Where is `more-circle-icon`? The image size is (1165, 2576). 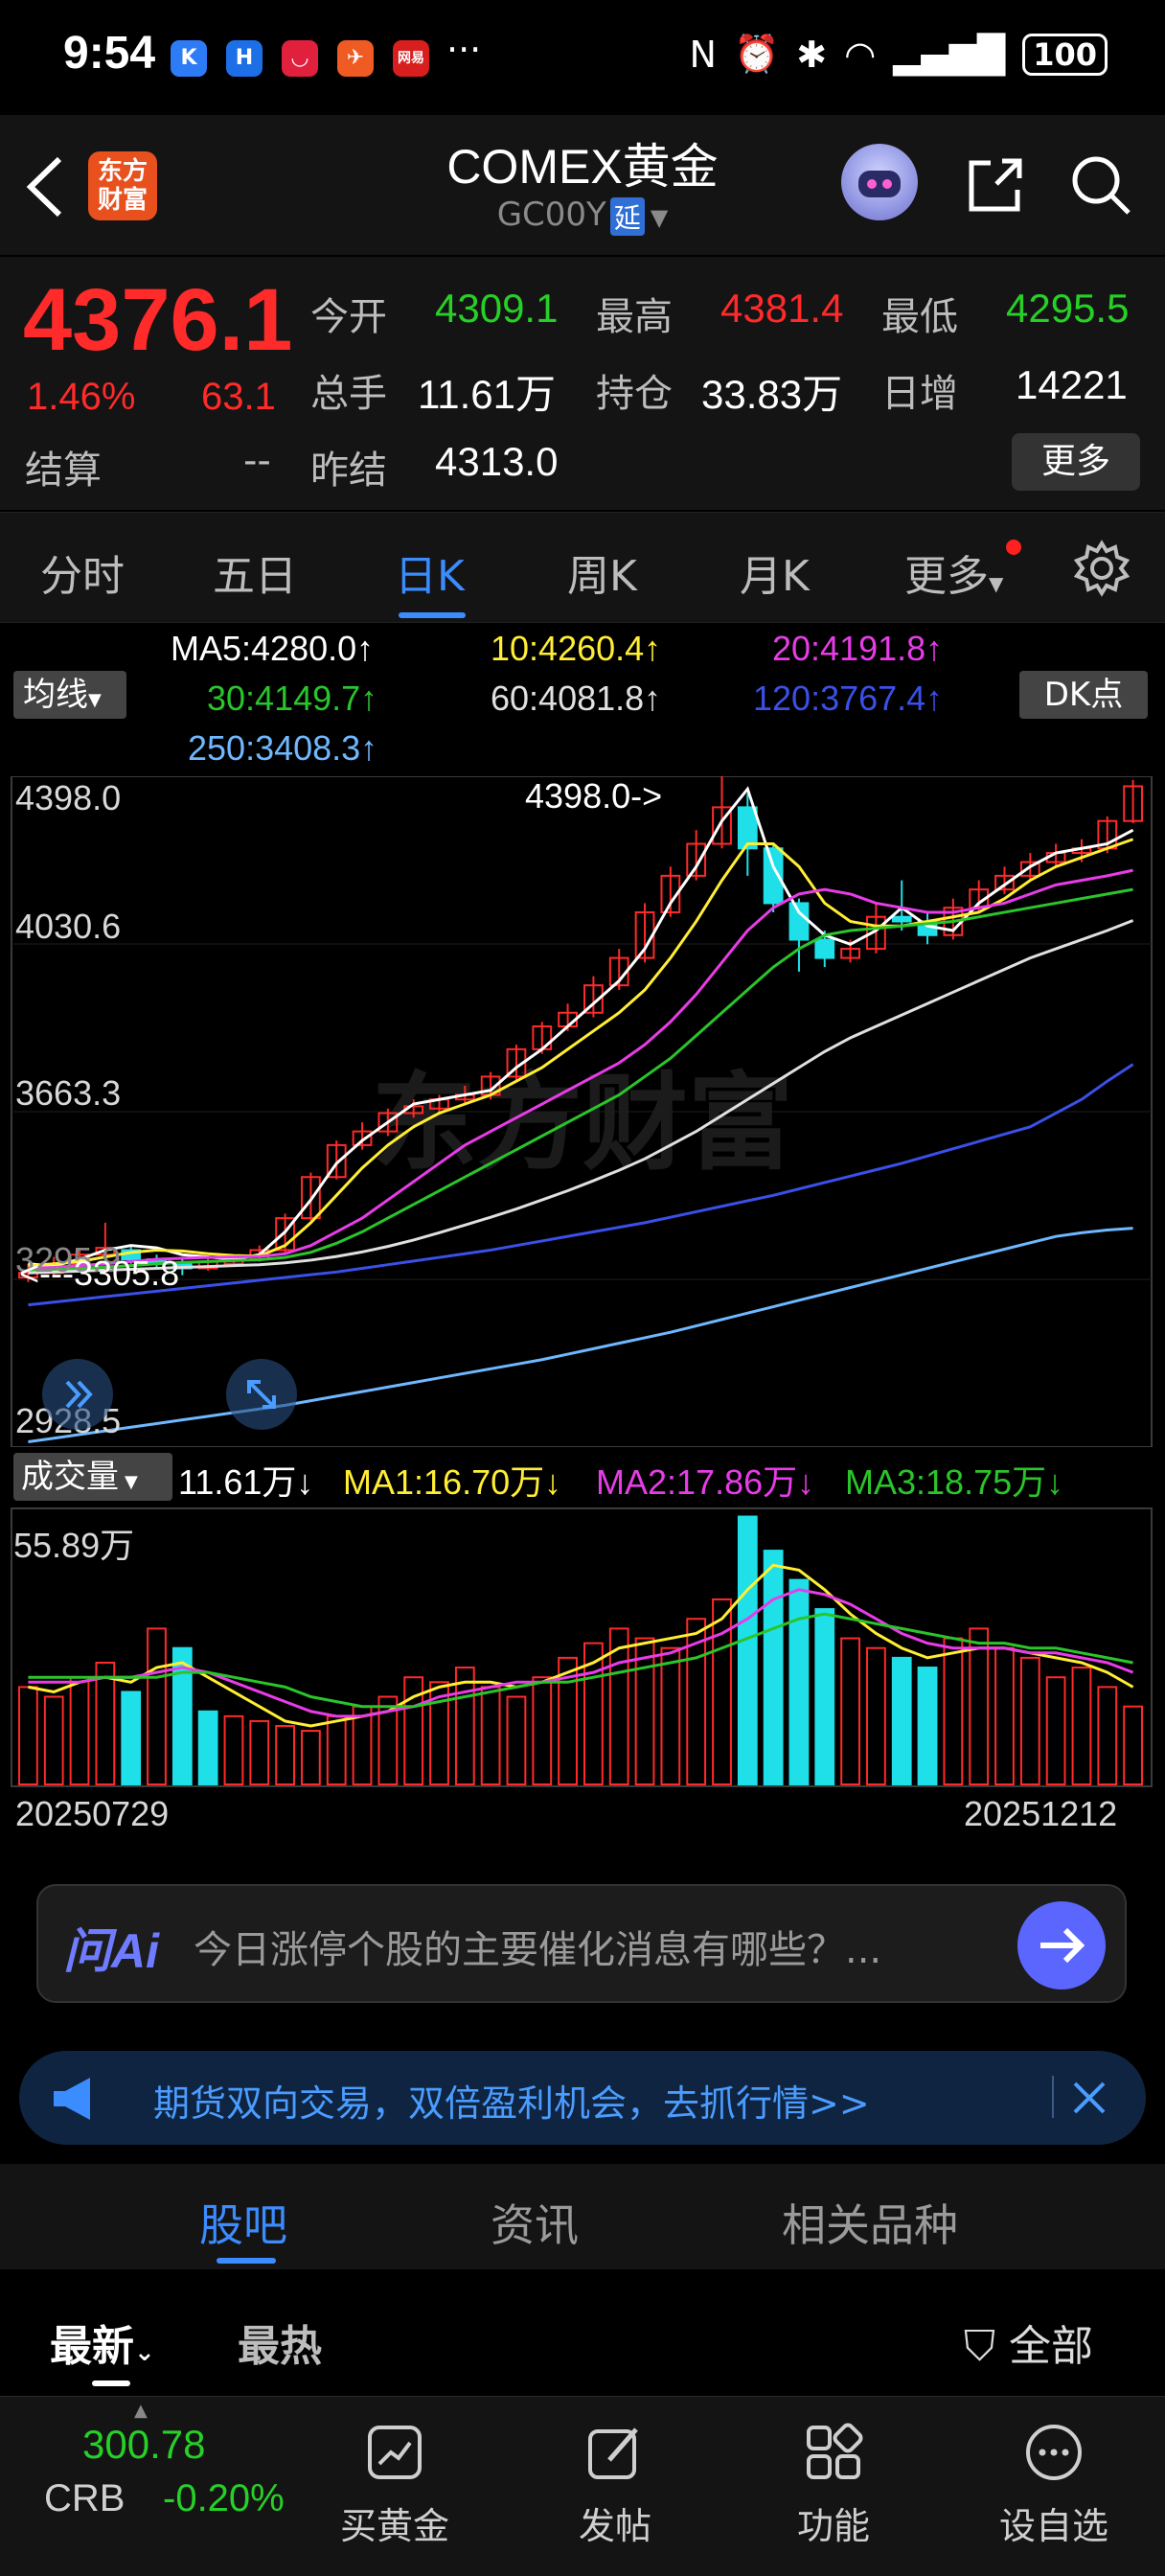
more-circle-icon is located at coordinates (1054, 2452).